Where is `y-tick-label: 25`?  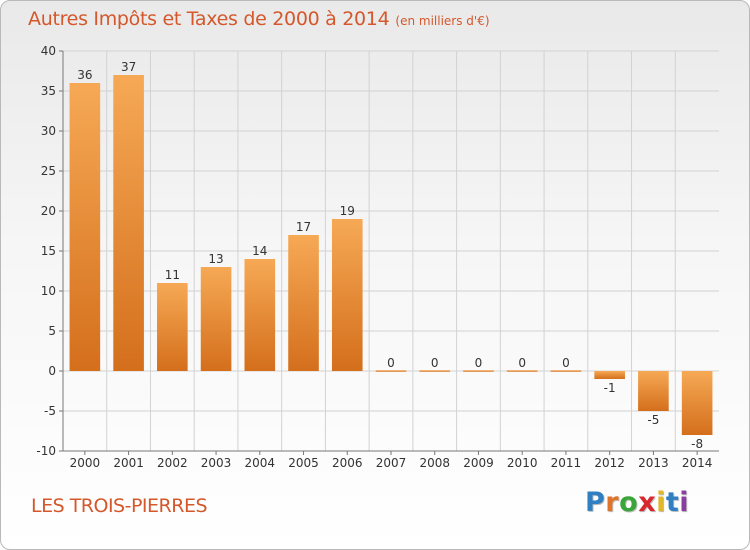 y-tick-label: 25 is located at coordinates (48, 171).